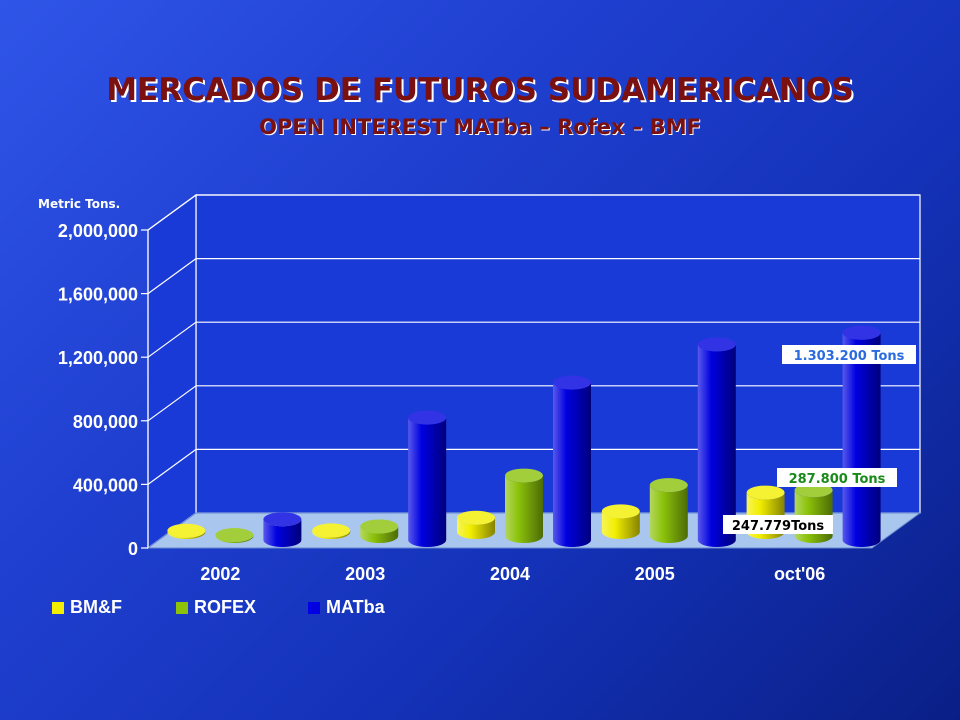  I want to click on x-tick-label: 2004, so click(510, 574).